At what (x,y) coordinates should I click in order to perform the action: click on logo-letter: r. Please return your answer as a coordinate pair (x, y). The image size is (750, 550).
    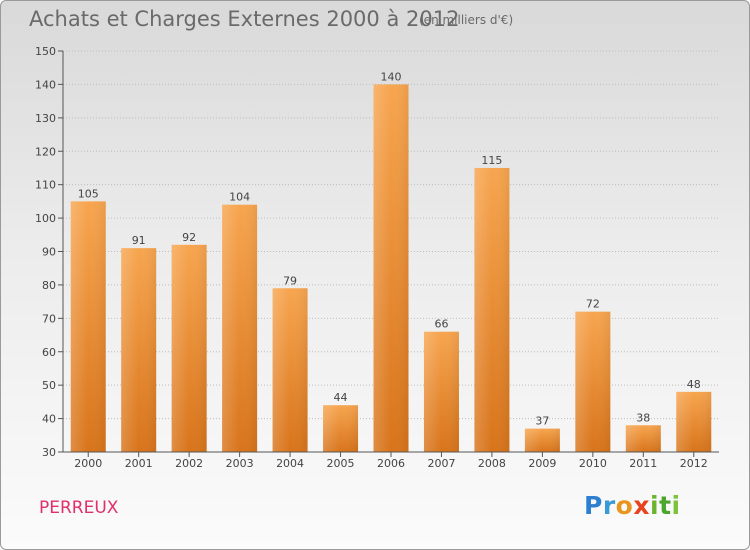
    Looking at the image, I should click on (609, 505).